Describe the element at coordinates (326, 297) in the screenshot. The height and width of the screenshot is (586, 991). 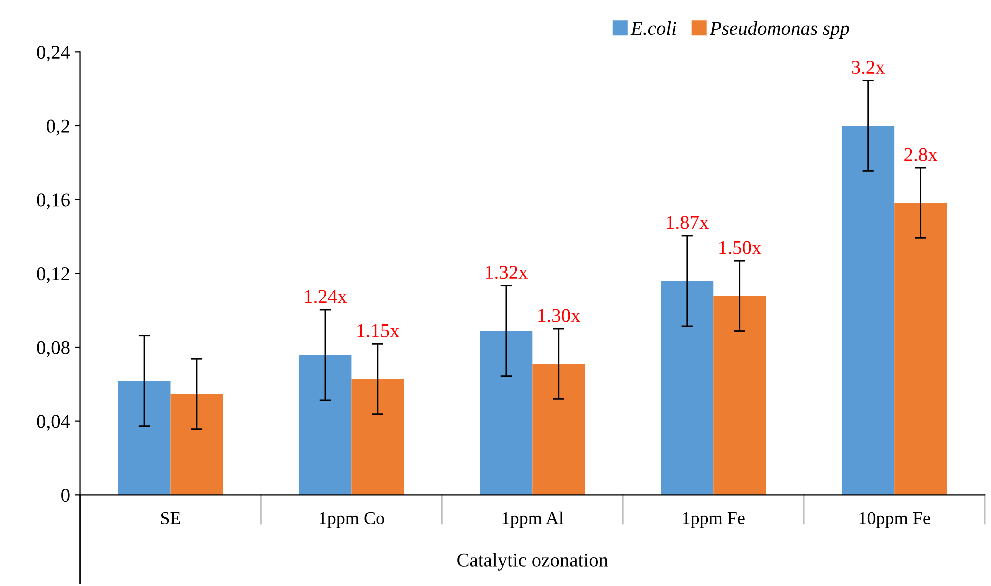
I see `annotation: 1.24x` at that location.